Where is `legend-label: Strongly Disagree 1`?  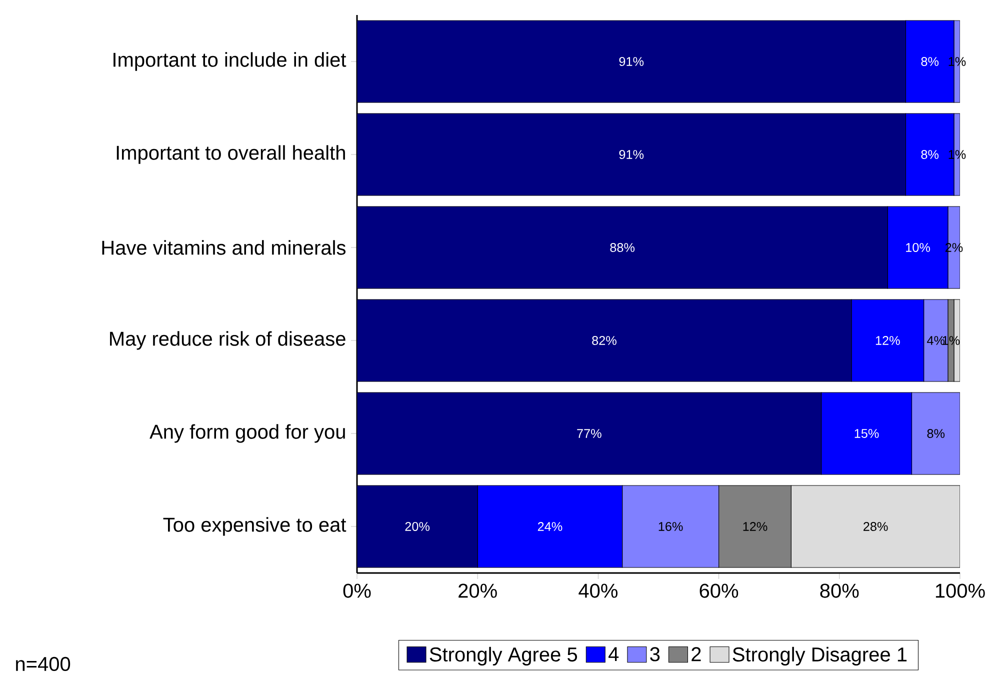 legend-label: Strongly Disagree 1 is located at coordinates (819, 656).